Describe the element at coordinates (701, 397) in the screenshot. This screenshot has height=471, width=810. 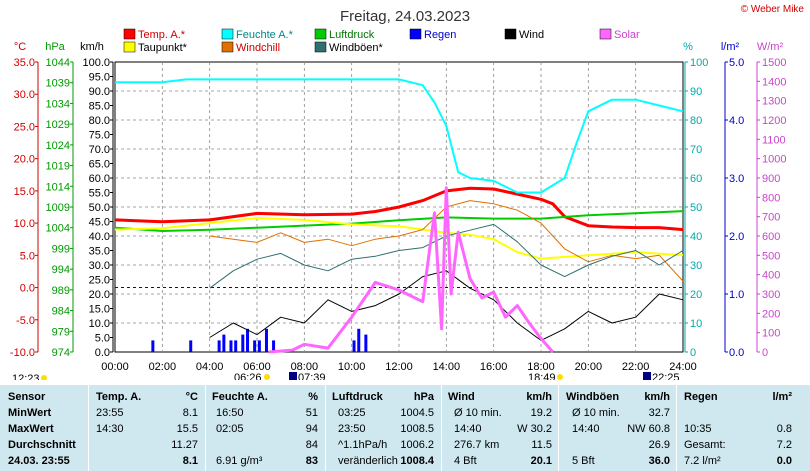
I see `table-header-rain: Regen` at that location.